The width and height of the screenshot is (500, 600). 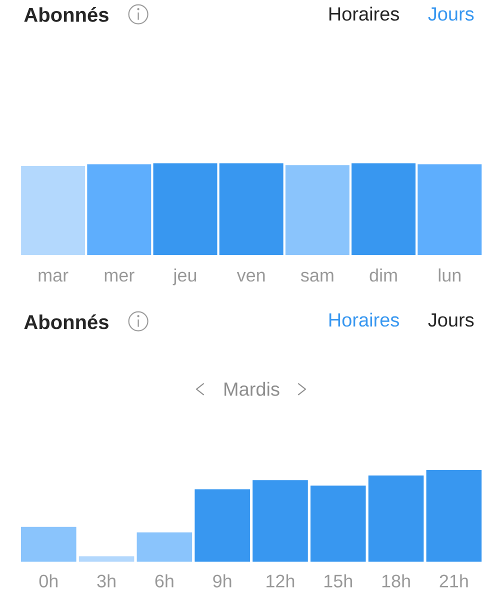 What do you see at coordinates (383, 275) in the screenshot?
I see `x-tick-label: dim` at bounding box center [383, 275].